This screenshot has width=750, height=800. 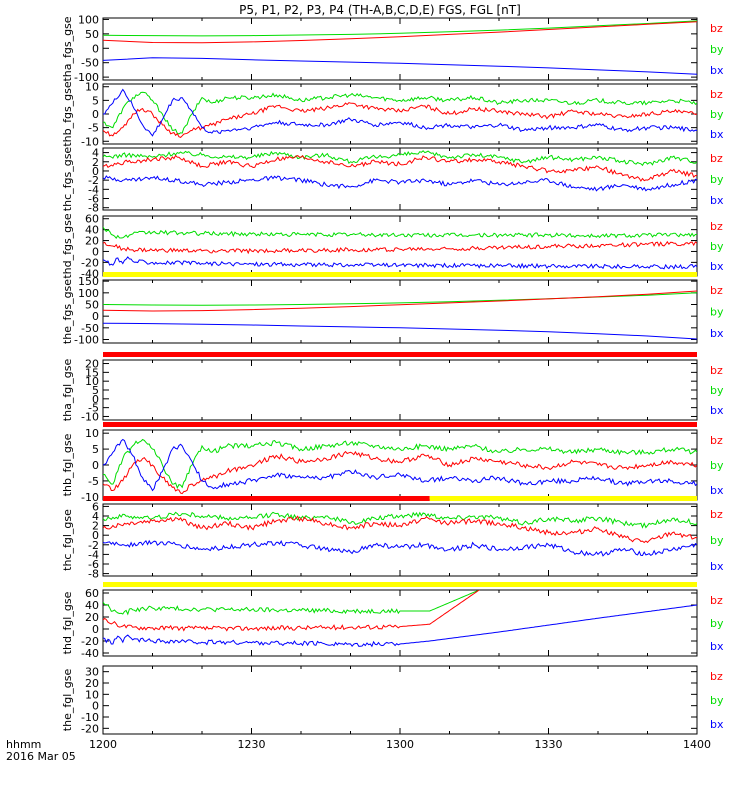 I want to click on y-axis-label: thd_fgs_gse, so click(x=67, y=246).